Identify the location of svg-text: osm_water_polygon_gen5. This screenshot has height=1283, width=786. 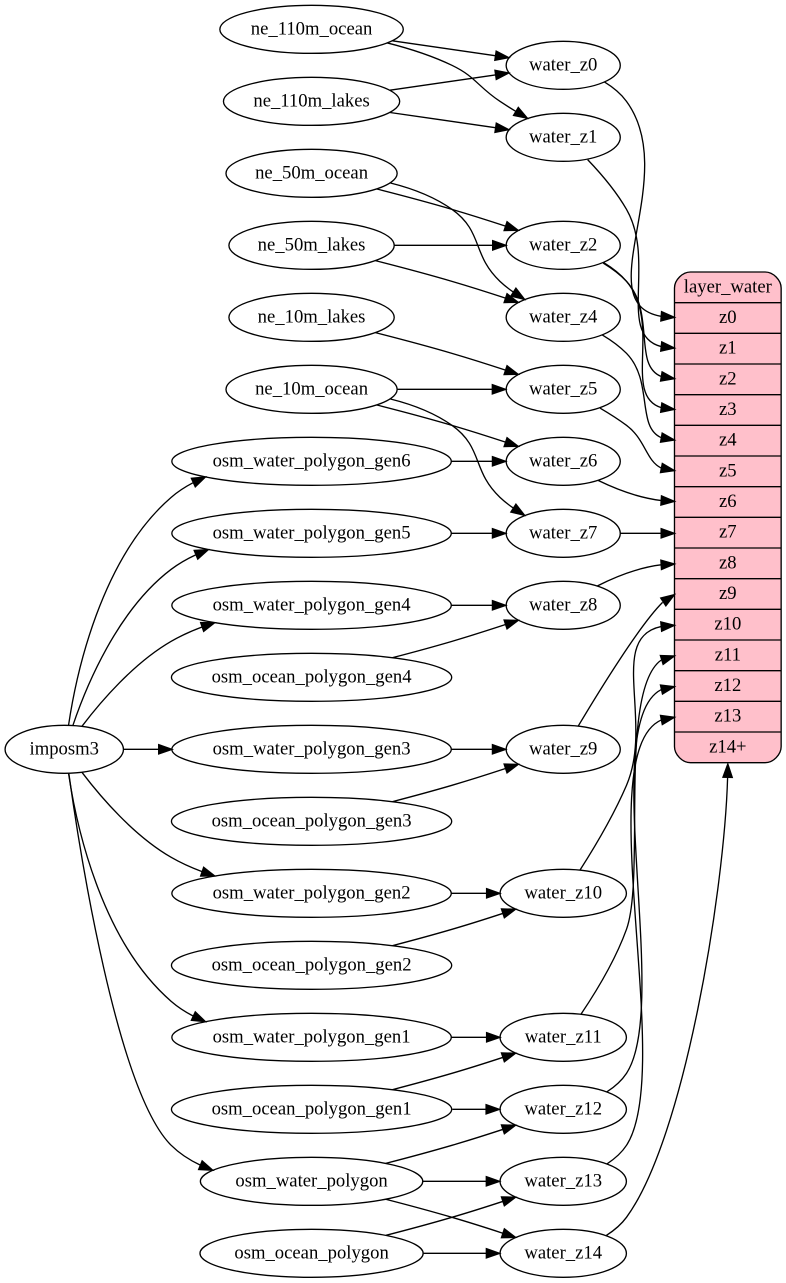
(312, 532).